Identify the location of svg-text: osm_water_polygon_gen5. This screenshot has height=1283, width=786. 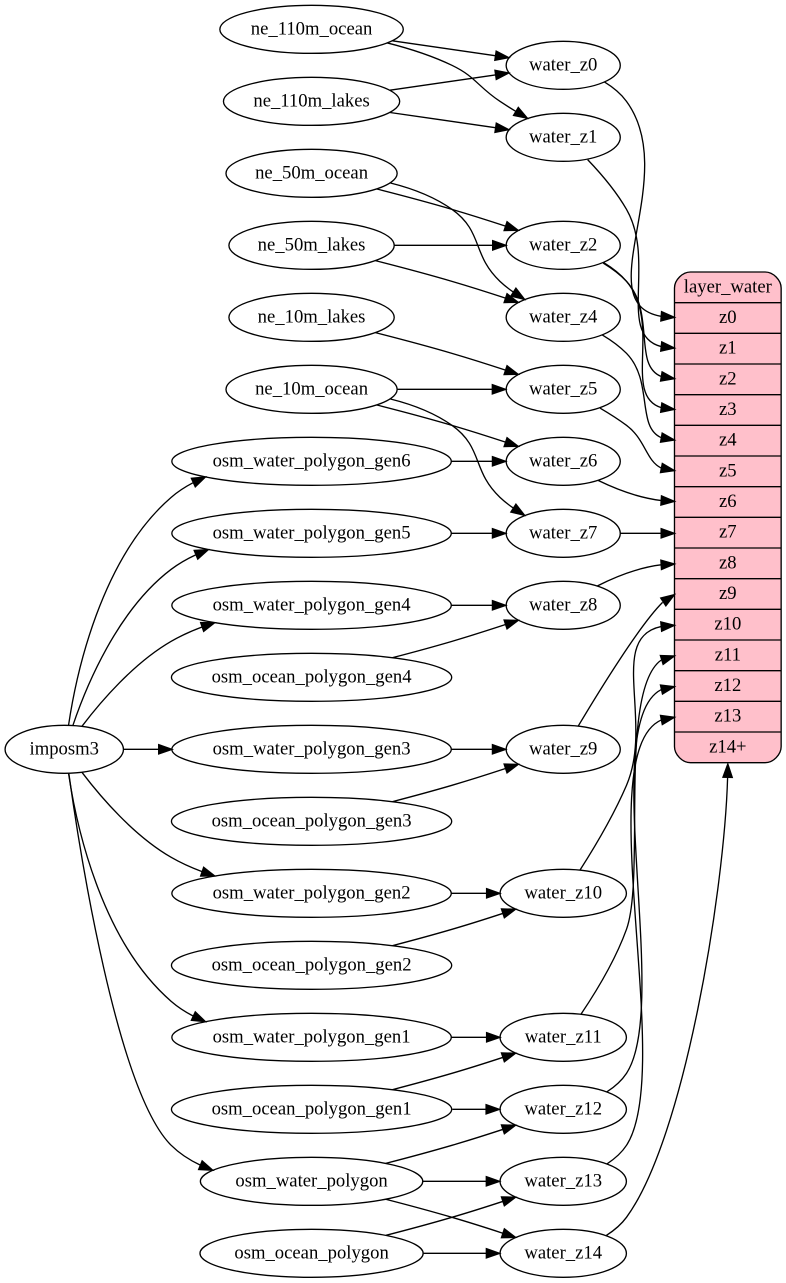
(312, 532).